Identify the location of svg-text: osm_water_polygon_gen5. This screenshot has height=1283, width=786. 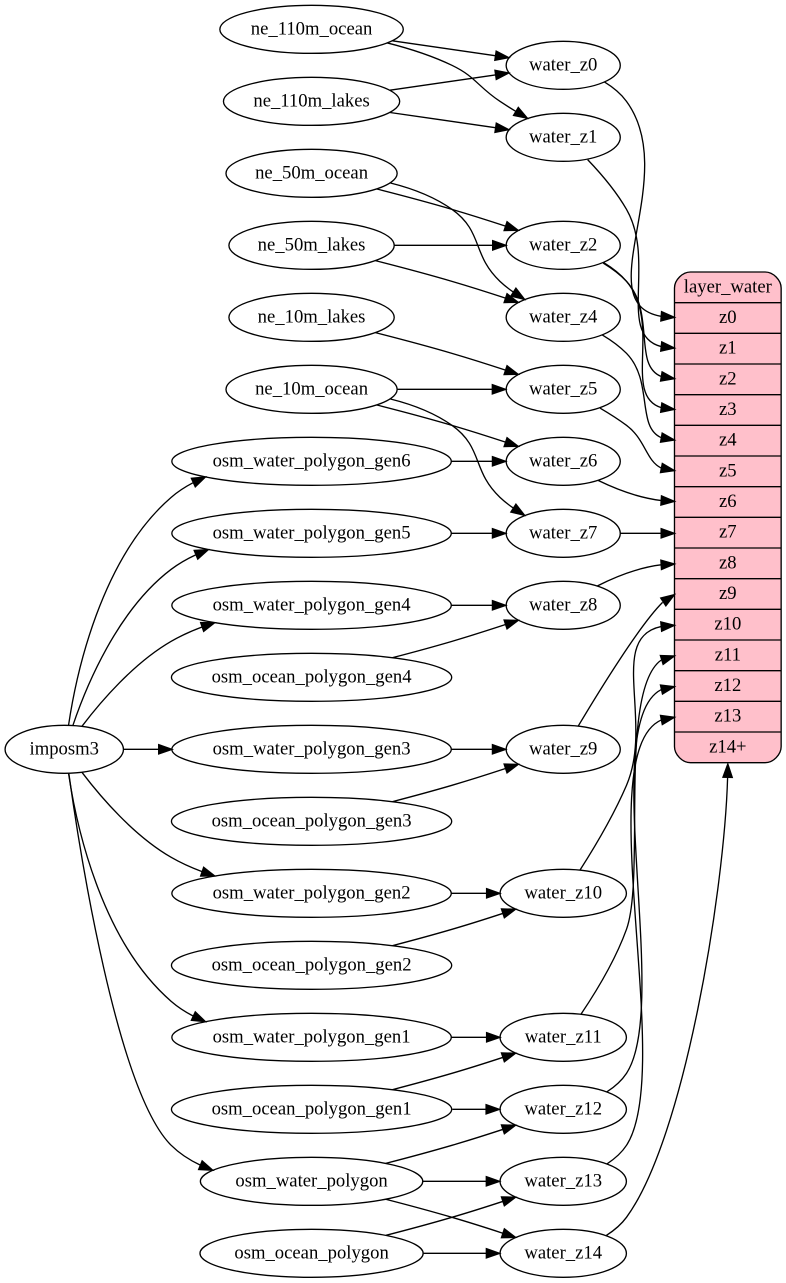
(312, 532).